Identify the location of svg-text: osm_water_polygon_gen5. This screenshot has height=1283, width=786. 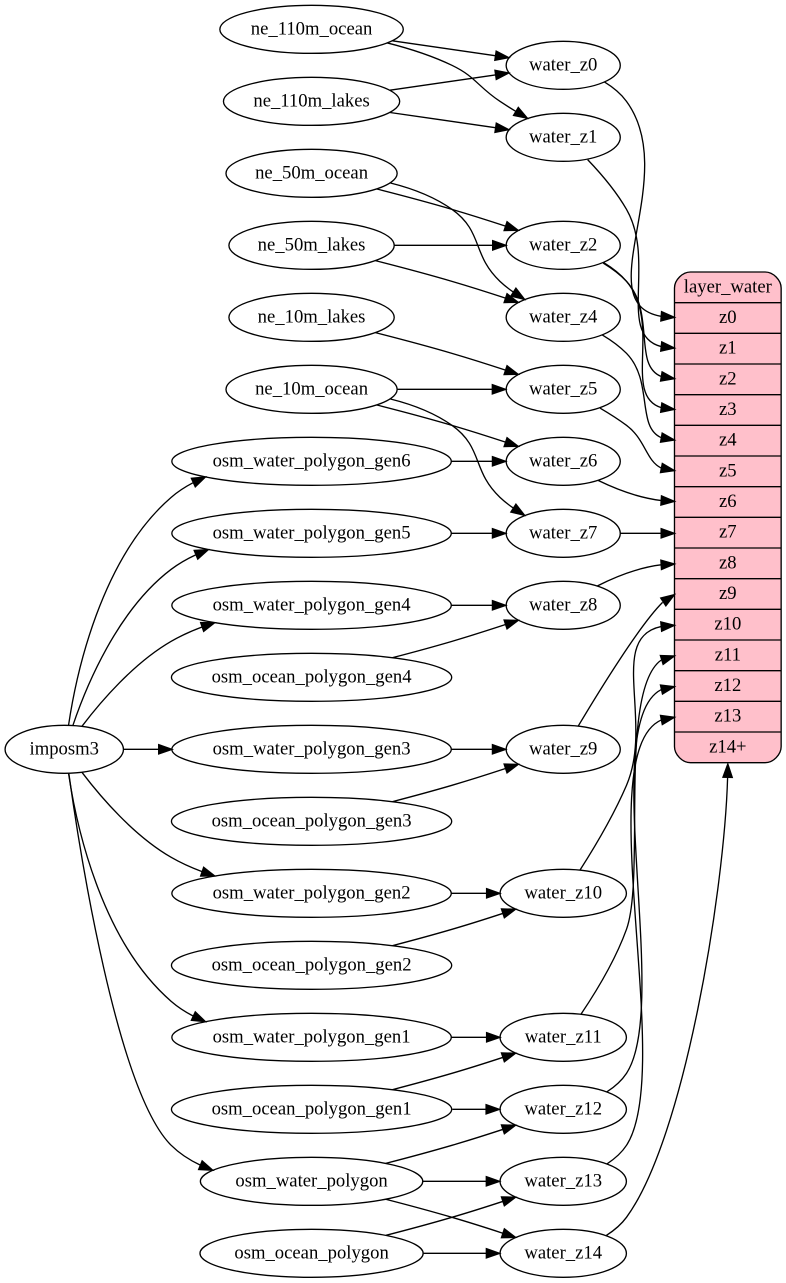
(312, 532).